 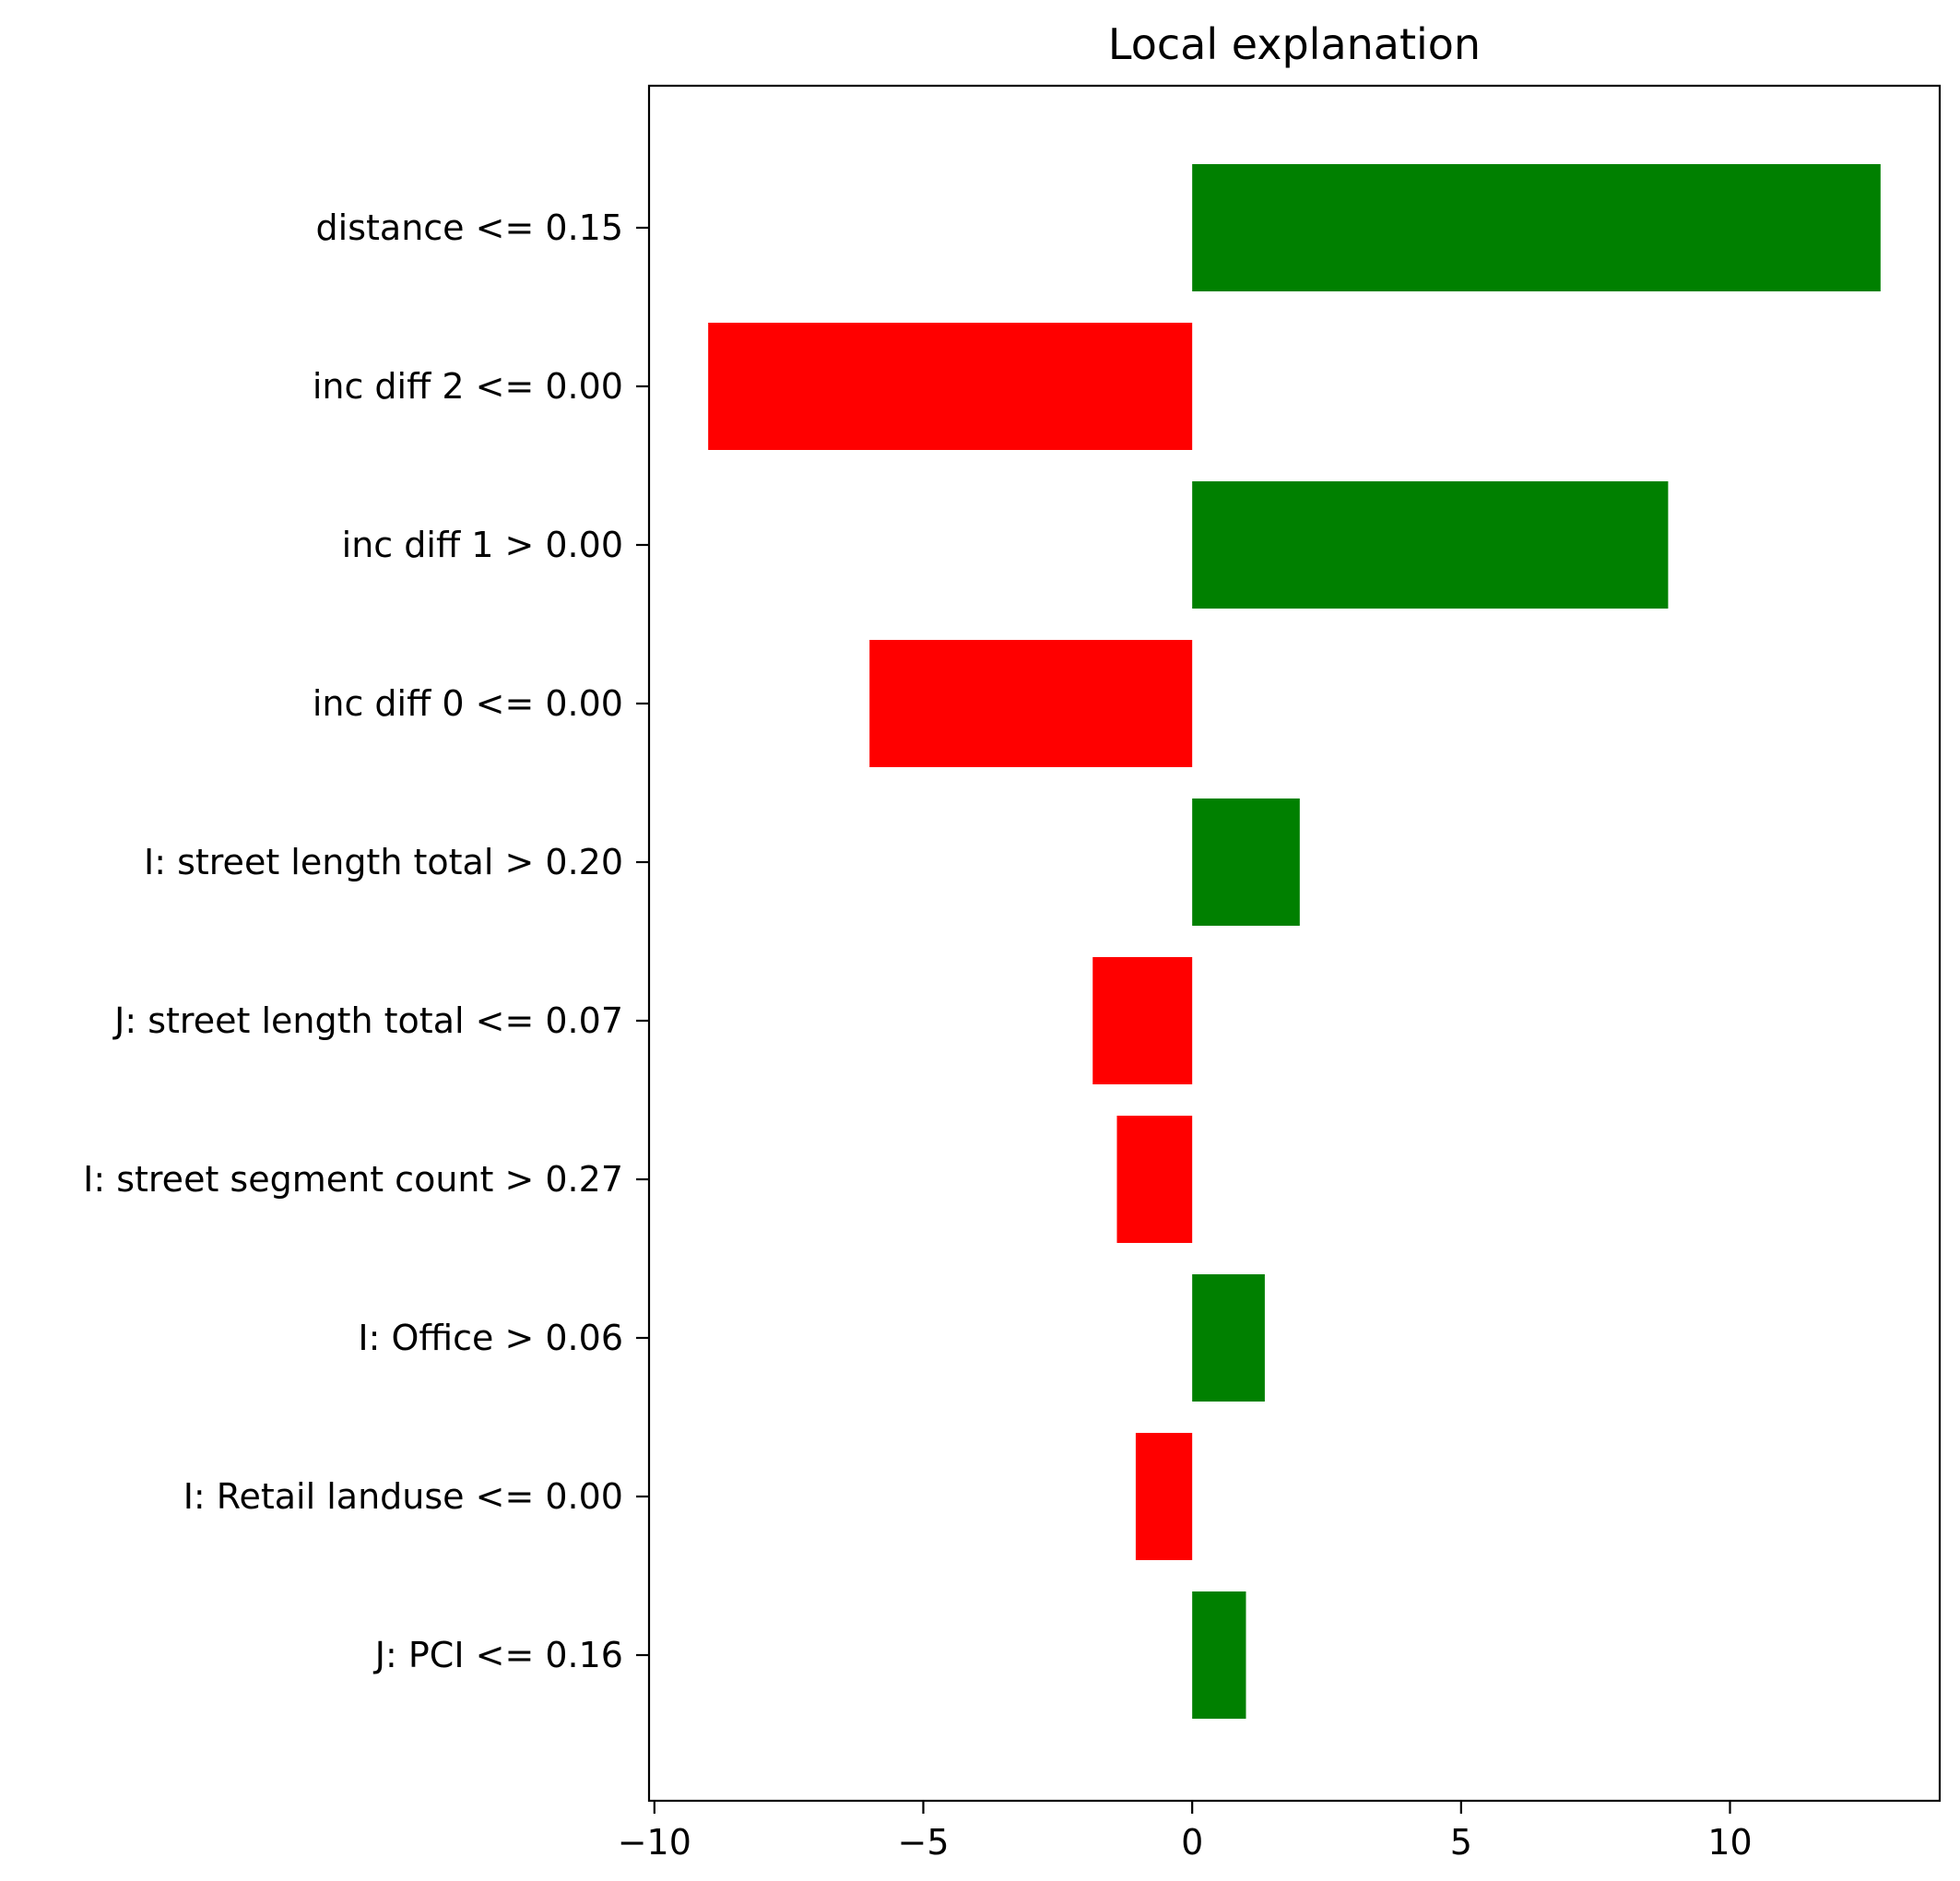 I want to click on y-tick-label: I: street length total > 0.20, so click(x=384, y=862).